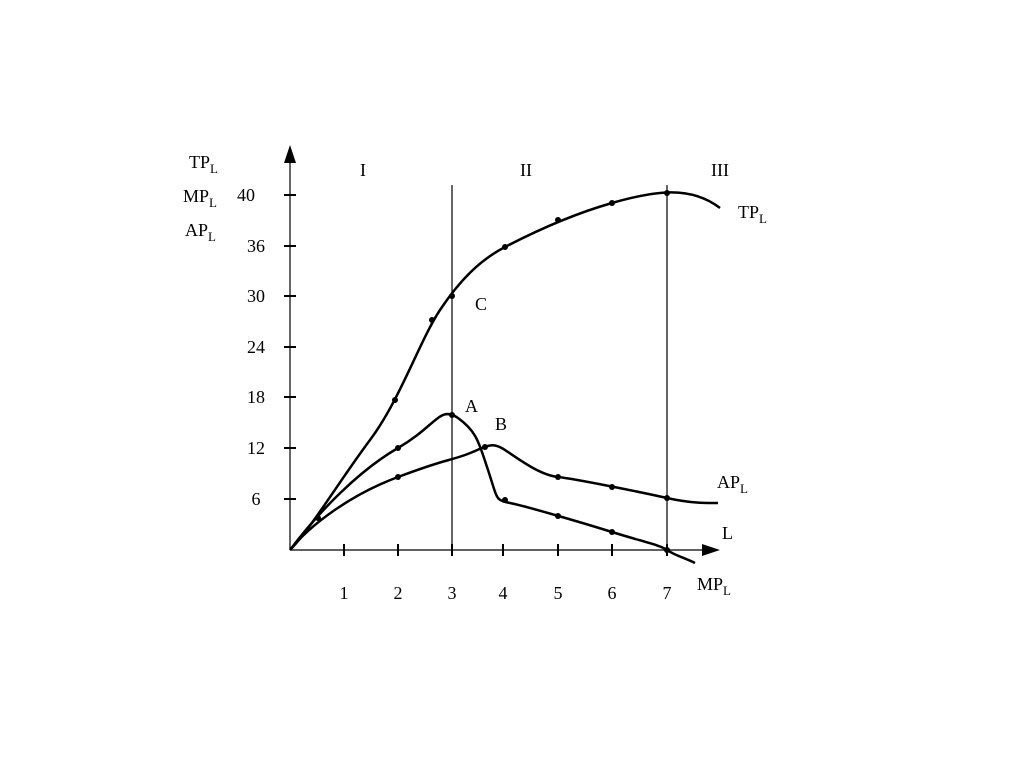 This screenshot has height=767, width=1024. What do you see at coordinates (526, 170) in the screenshot?
I see `region-label: II` at bounding box center [526, 170].